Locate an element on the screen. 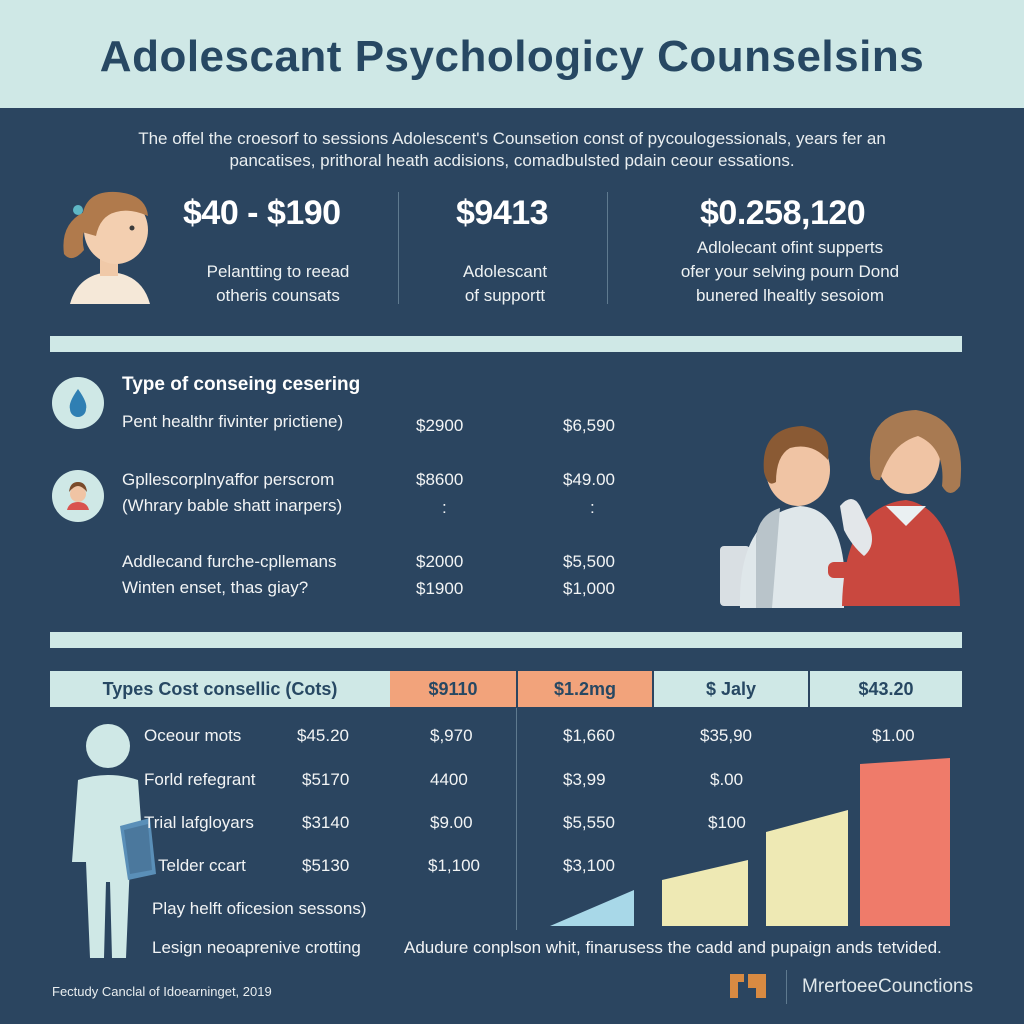 The height and width of the screenshot is (1024, 1024). counseling-row-label: Gpllescorplnyaffor perscrom is located at coordinates (228, 479).